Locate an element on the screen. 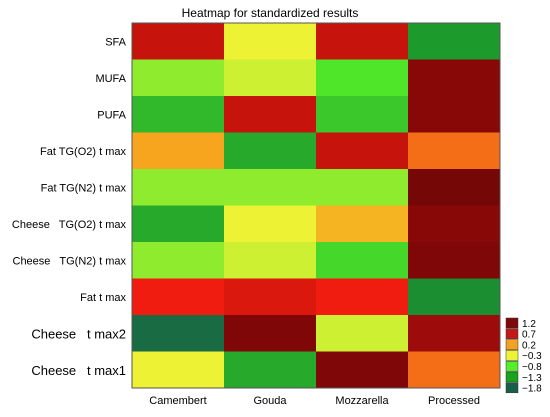 Image resolution: width=550 pixels, height=417 pixels. legend-label: −0.3 is located at coordinates (532, 356).